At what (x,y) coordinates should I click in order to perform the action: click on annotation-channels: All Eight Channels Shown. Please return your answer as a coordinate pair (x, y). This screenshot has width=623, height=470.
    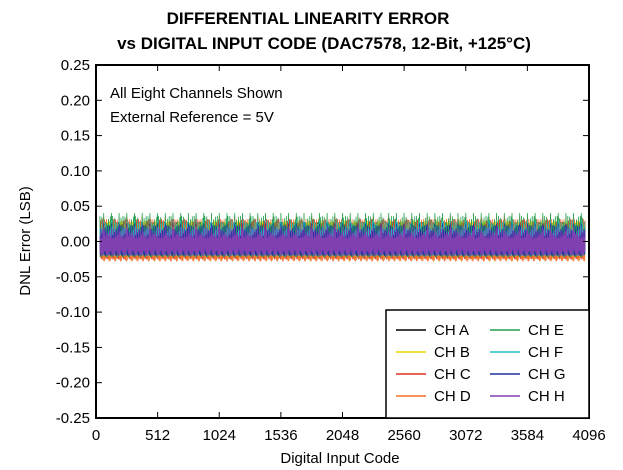
    Looking at the image, I should click on (196, 93).